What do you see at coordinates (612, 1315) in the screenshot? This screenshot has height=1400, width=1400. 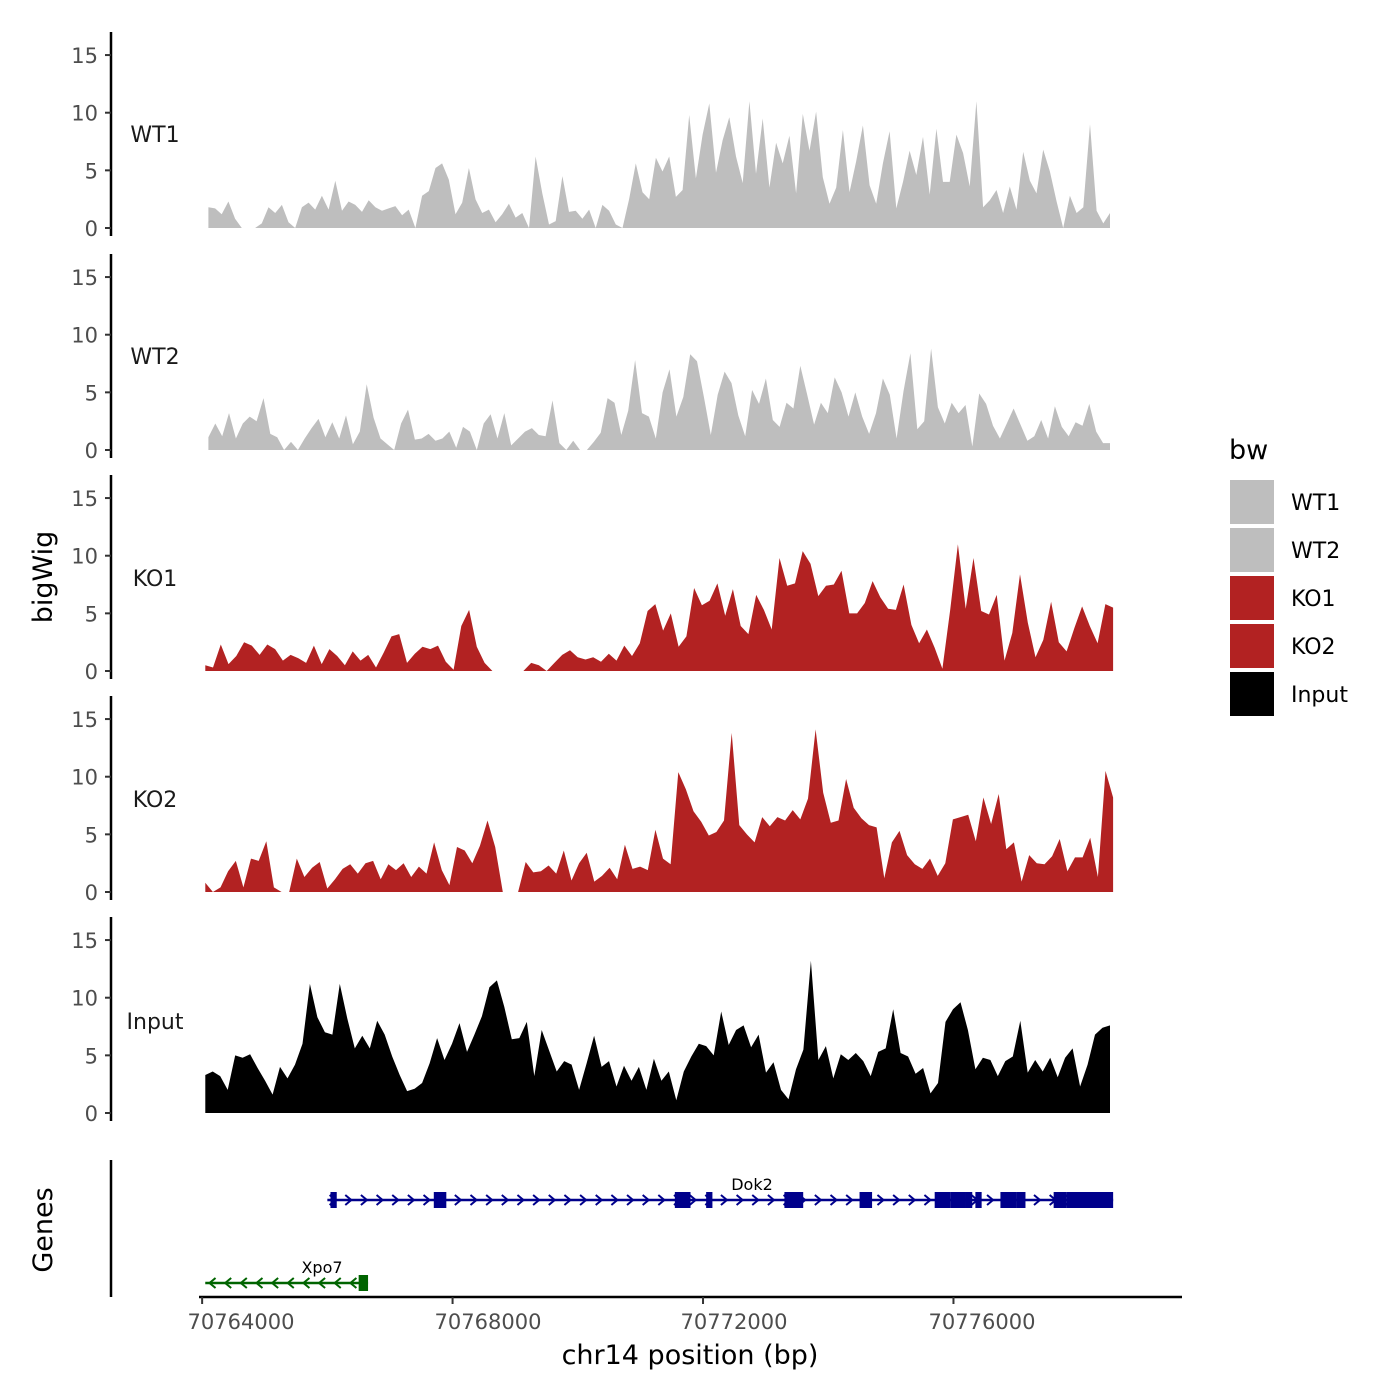 I see `x-axis: 70764000 70768000 70772000 70776000` at bounding box center [612, 1315].